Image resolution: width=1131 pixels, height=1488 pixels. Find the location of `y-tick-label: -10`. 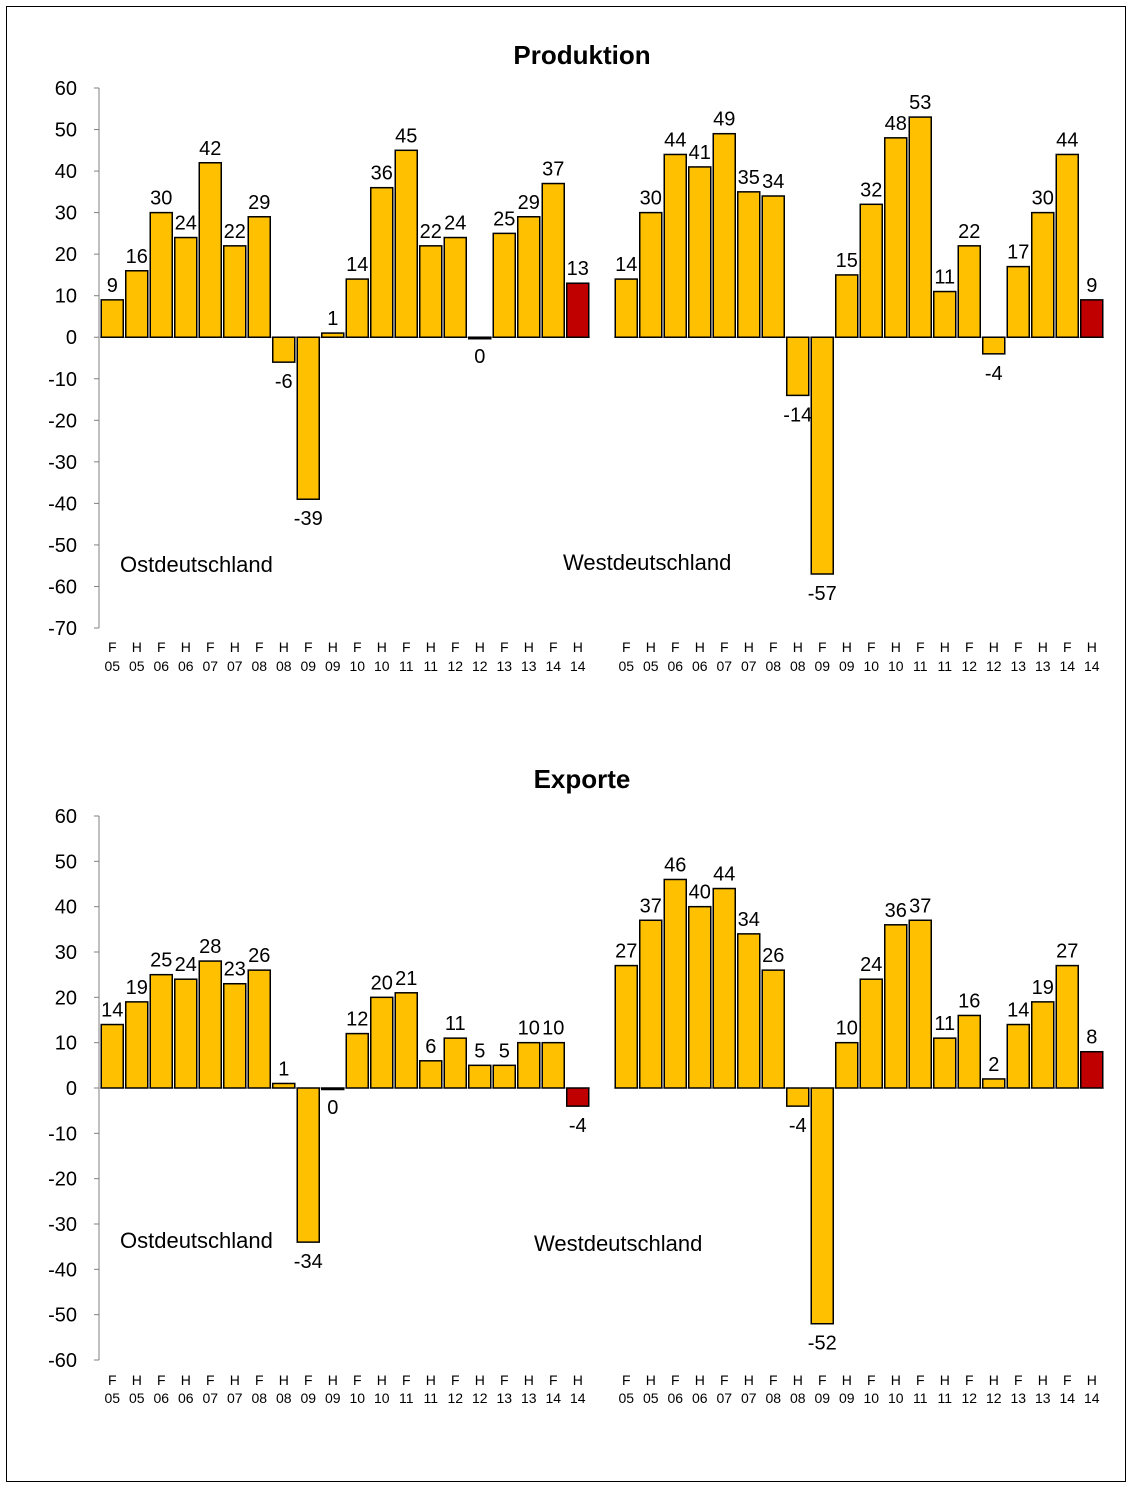

y-tick-label: -10 is located at coordinates (62, 1134).